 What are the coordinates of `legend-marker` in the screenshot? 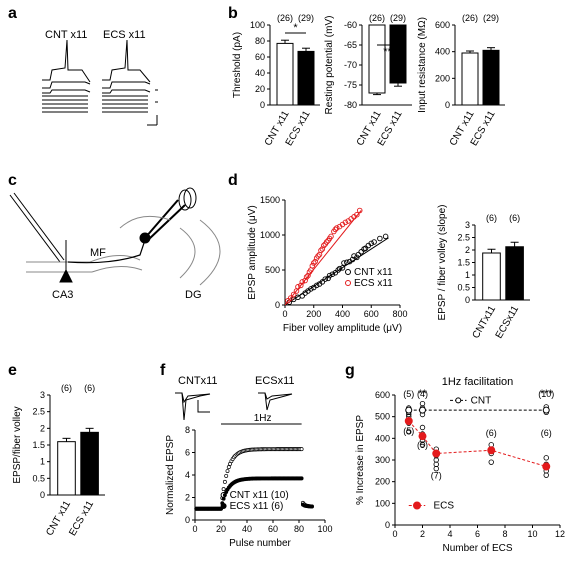 It's located at (348, 272).